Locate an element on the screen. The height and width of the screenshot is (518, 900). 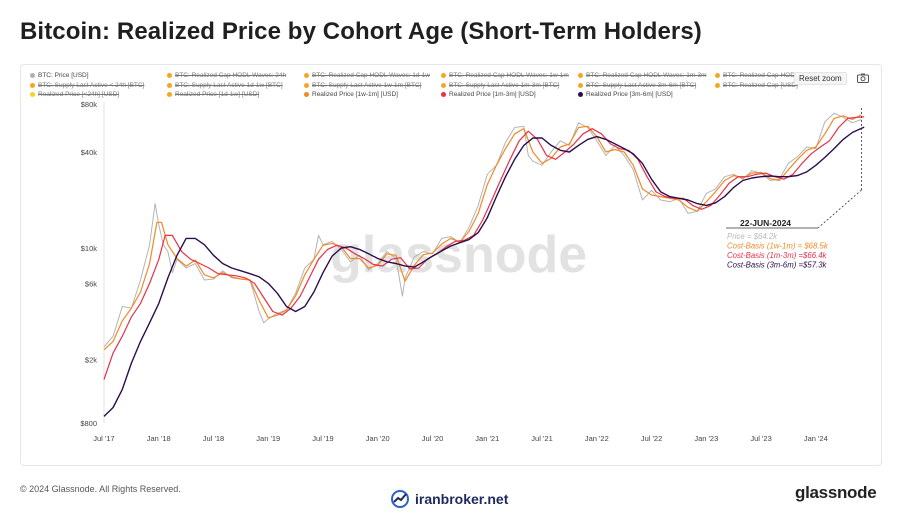
legend-label: BTC: Realized Cap HODL Waves is located at coordinates (771, 75).